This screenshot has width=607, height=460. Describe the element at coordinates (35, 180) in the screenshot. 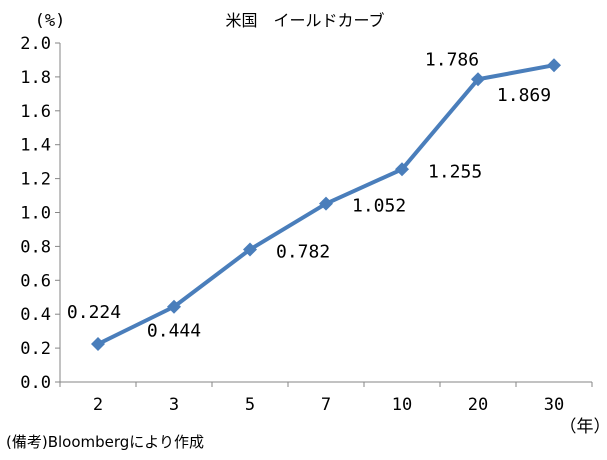

I see `y-tick-label: 1.2` at that location.